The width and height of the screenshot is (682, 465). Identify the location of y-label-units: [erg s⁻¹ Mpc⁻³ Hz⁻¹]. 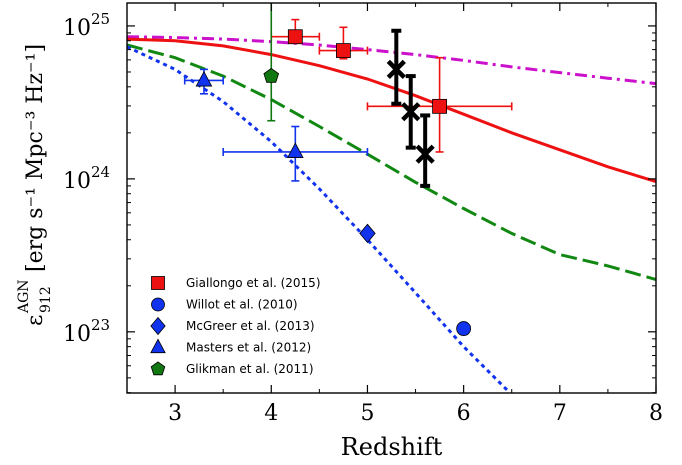
(35, 158).